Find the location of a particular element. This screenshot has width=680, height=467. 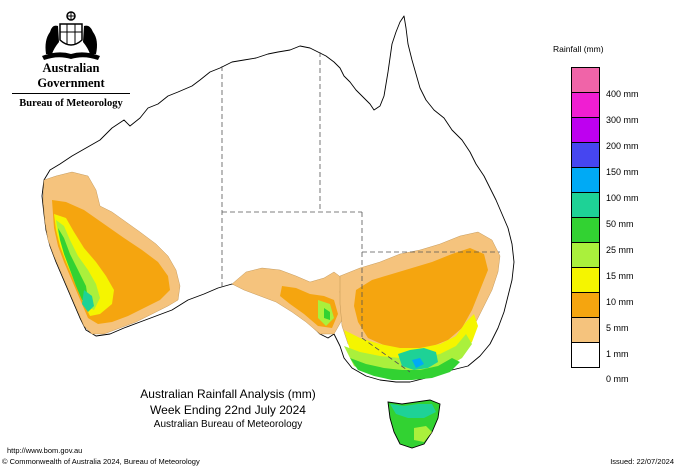

legend-label: 150 mm is located at coordinates (622, 172).